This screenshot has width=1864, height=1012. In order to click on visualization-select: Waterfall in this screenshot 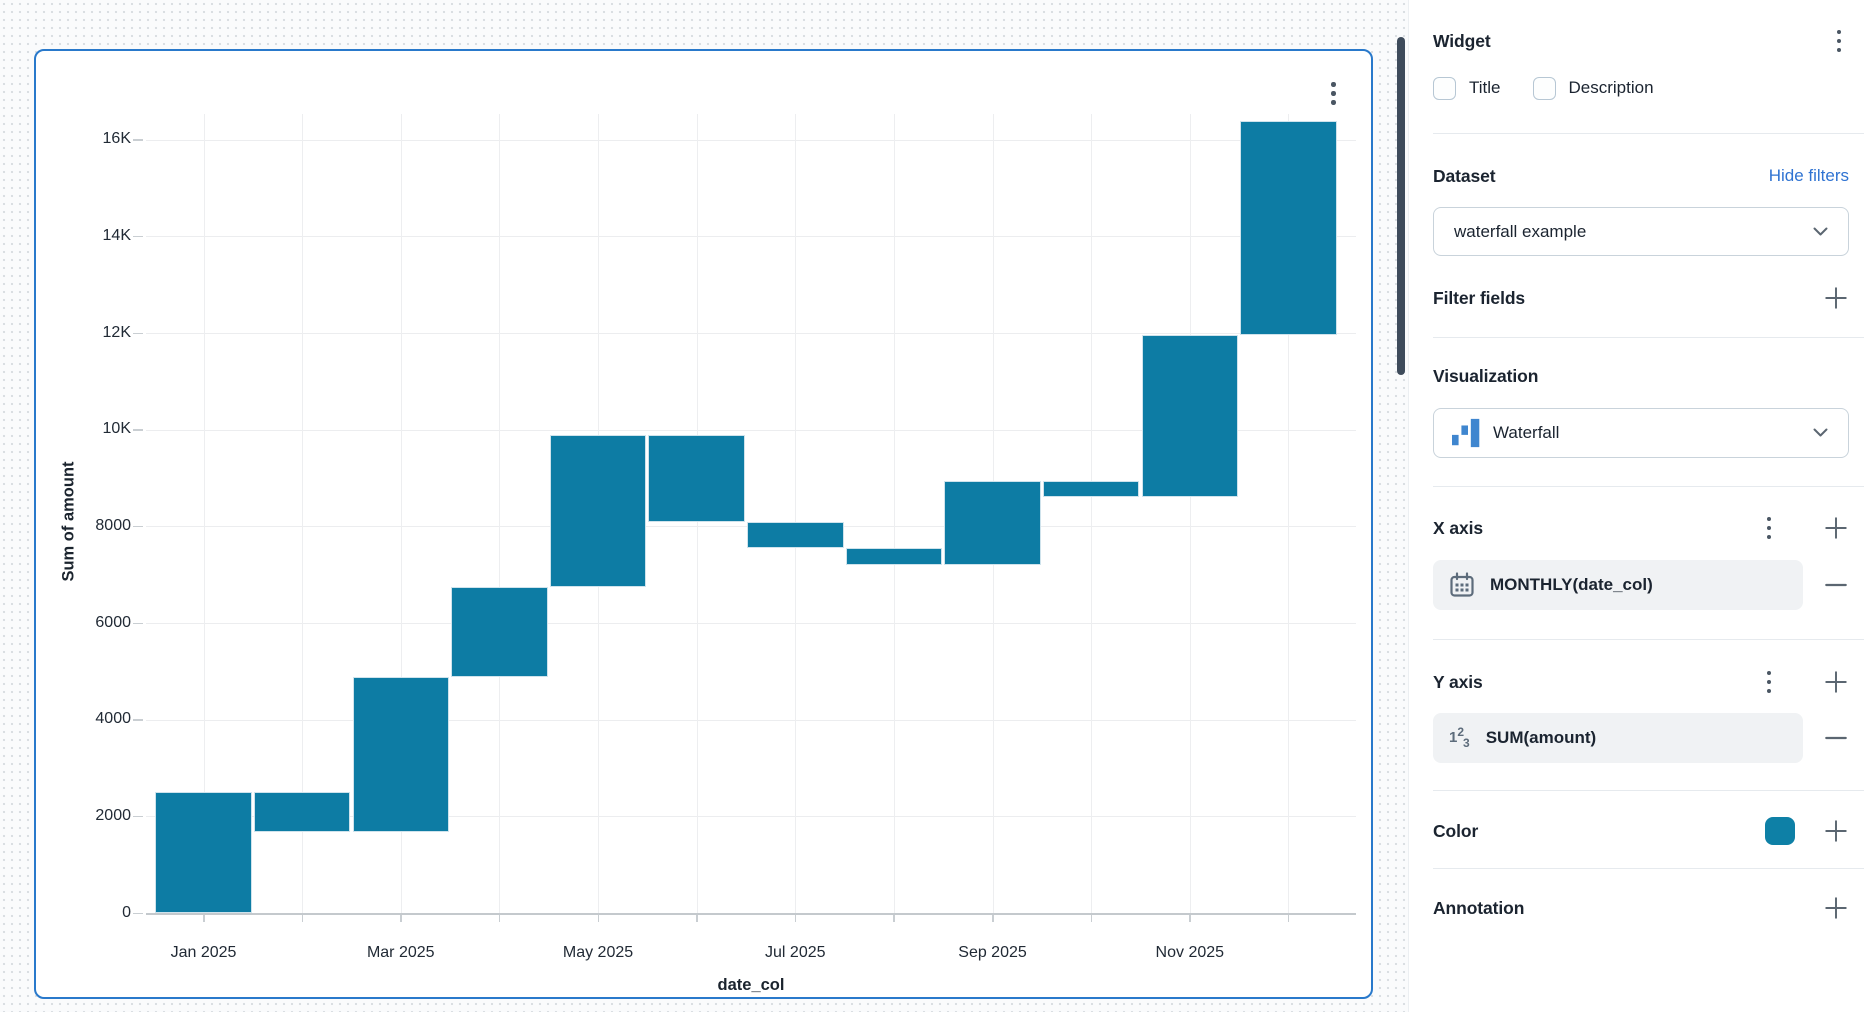, I will do `click(1641, 433)`.